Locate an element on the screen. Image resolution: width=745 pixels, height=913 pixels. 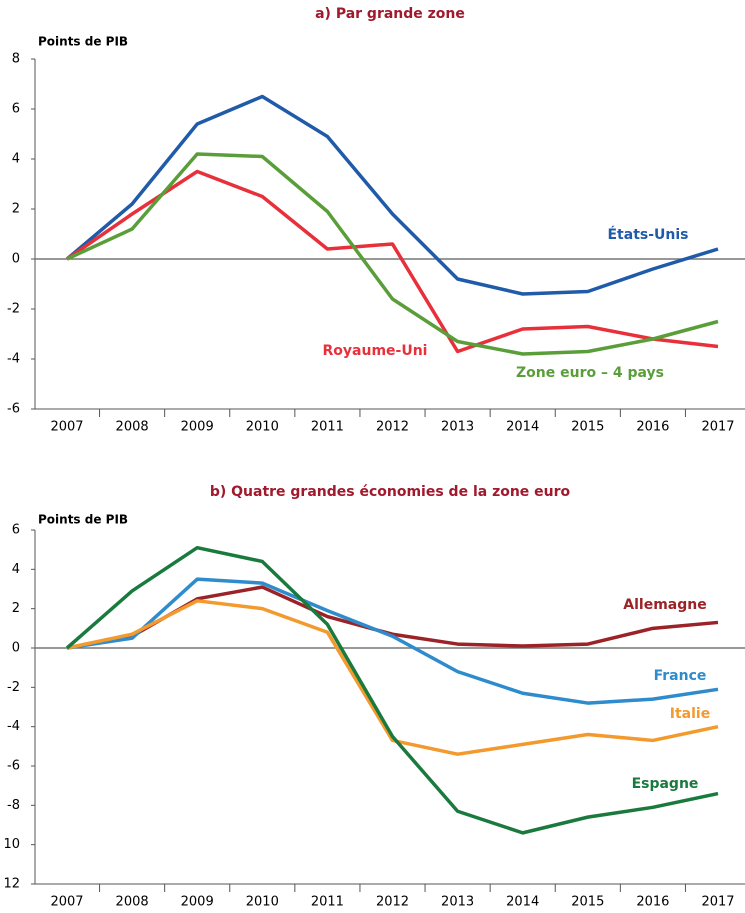
y-tick-label: -8 is located at coordinates (13, 805).